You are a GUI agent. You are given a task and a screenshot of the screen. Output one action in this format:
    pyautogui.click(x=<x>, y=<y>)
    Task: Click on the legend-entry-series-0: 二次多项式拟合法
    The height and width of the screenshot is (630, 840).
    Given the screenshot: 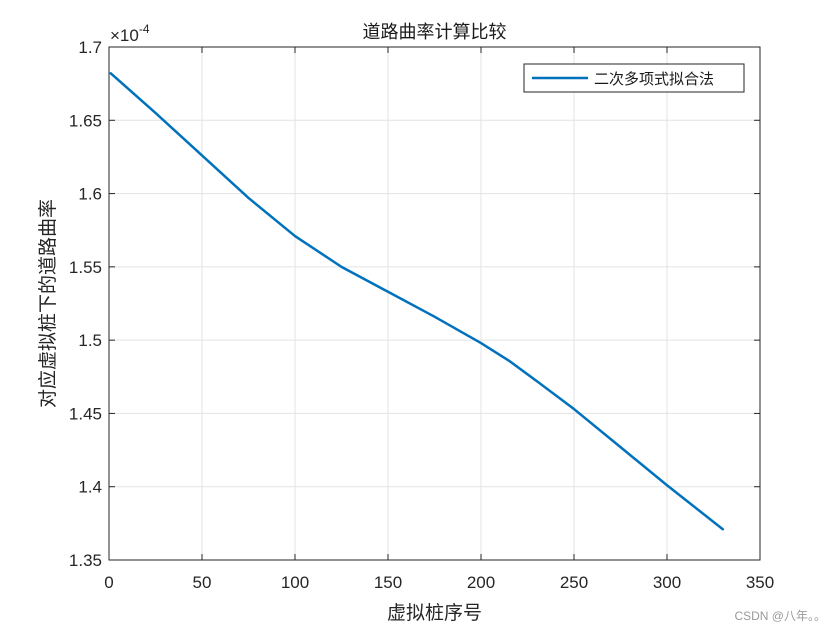 What is the action you would take?
    pyautogui.click(x=654, y=79)
    